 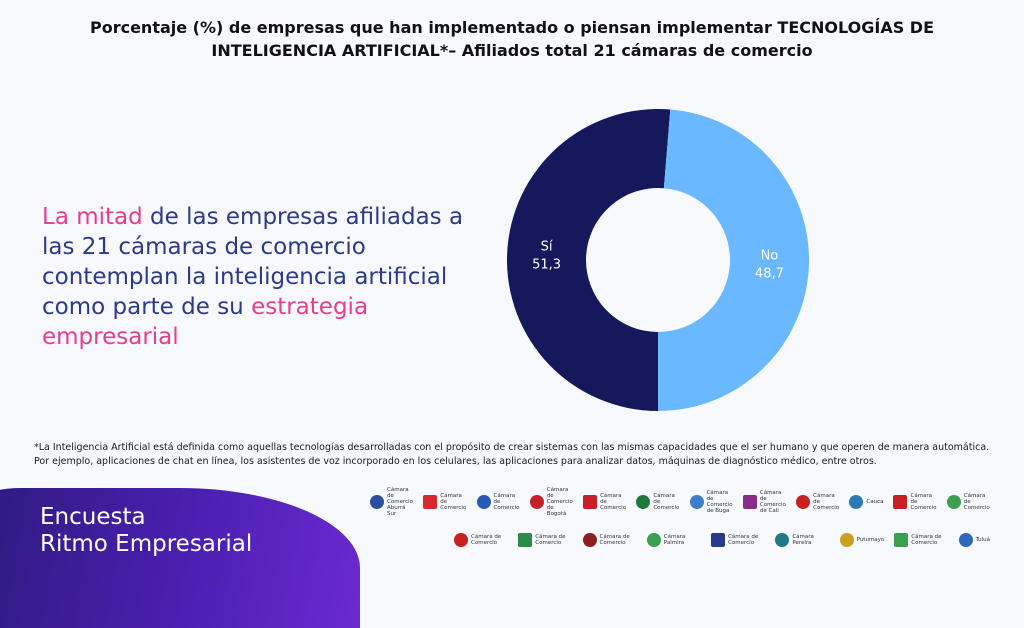 I want to click on chamber-logo: Cámara de Comercio de Bogotá, so click(x=551, y=502).